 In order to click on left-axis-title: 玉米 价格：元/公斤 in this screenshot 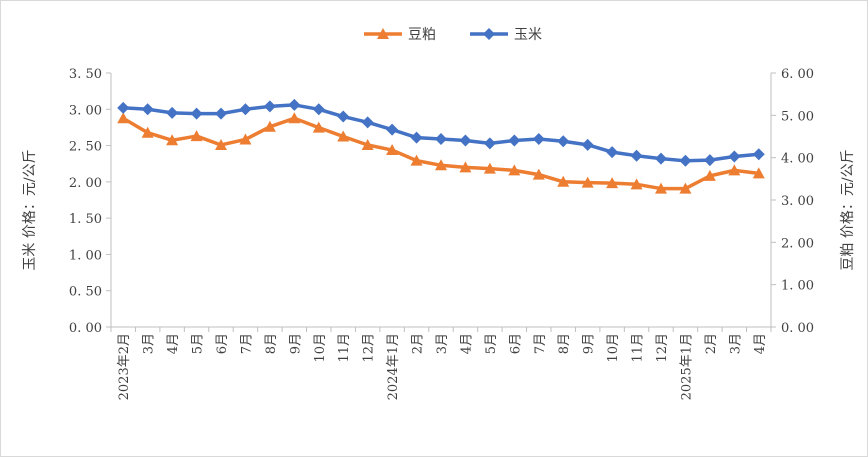, I will do `click(30, 209)`.